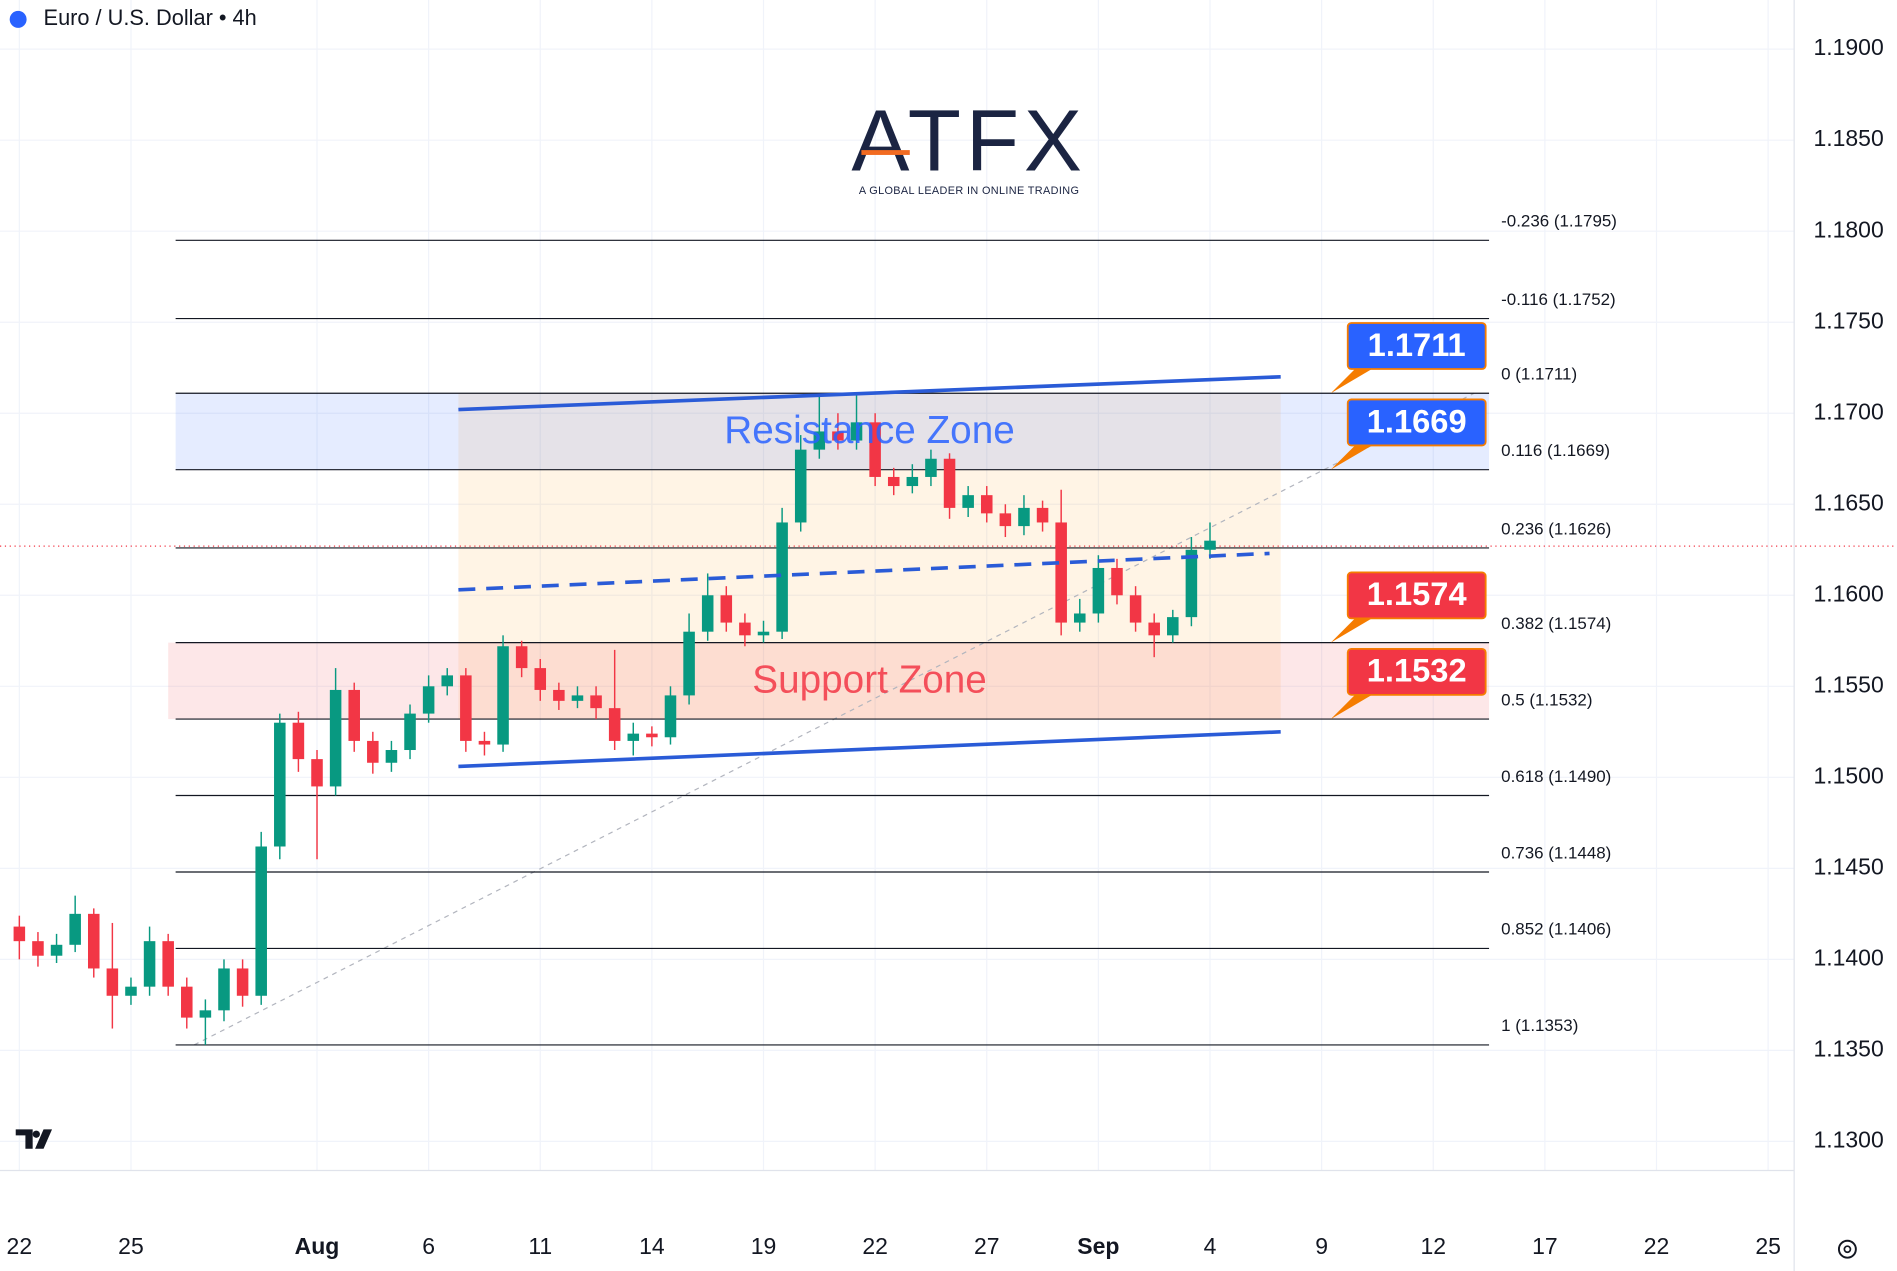 This screenshot has height=1271, width=1897. What do you see at coordinates (1556, 528) in the screenshot?
I see `fib-label: 0.236 (1.1626)` at bounding box center [1556, 528].